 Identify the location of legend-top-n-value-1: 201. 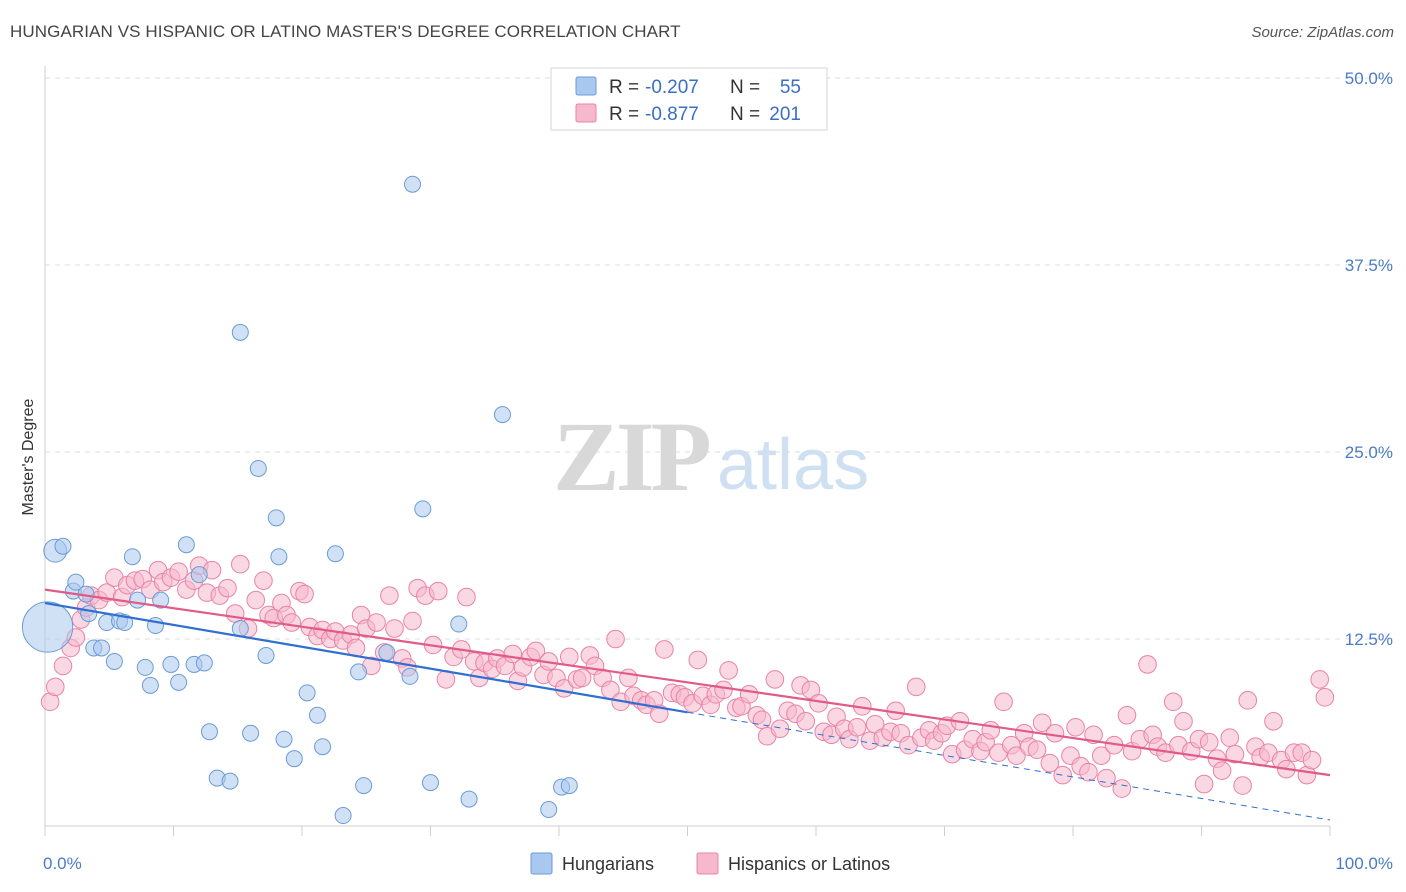
(785, 114).